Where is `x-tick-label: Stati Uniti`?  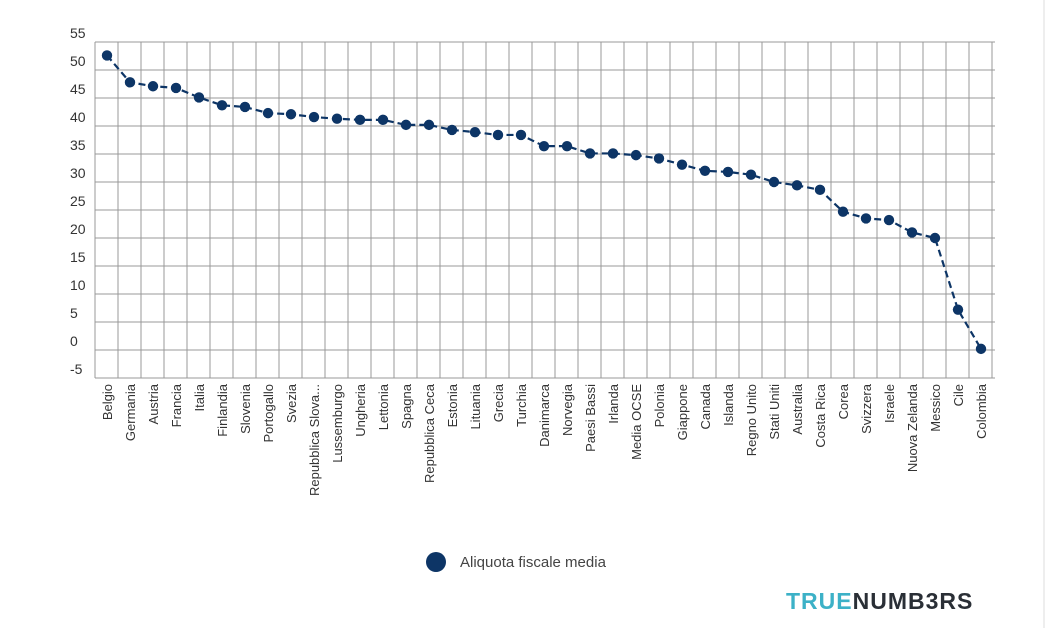 x-tick-label: Stati Uniti is located at coordinates (774, 412).